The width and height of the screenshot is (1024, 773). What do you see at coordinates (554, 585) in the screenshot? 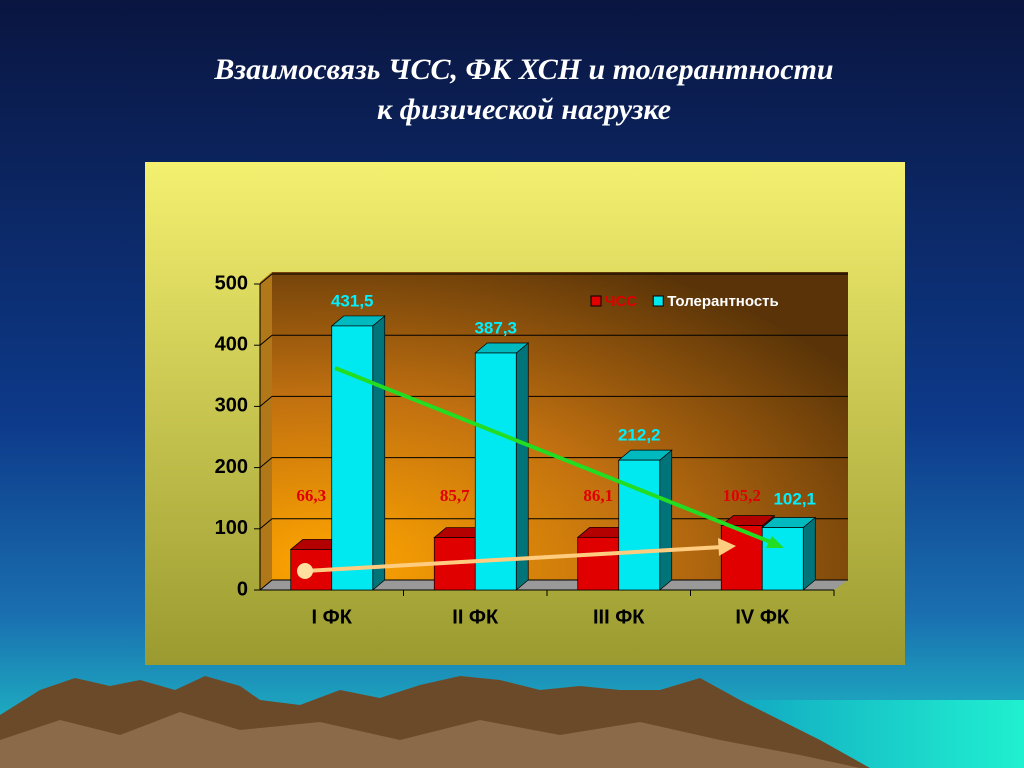
I see `floor` at bounding box center [554, 585].